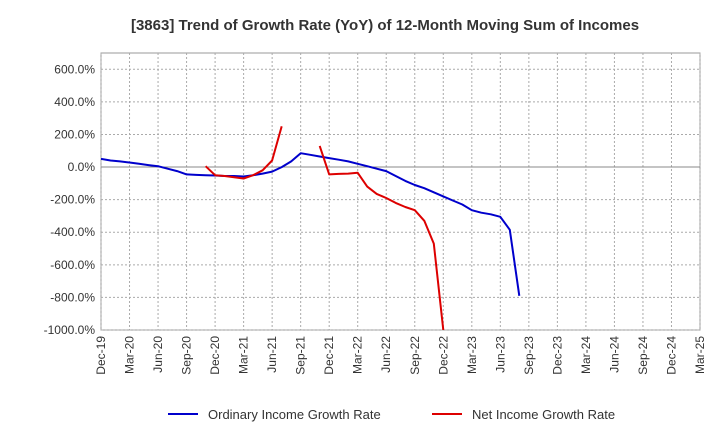 Image resolution: width=720 pixels, height=440 pixels. What do you see at coordinates (443, 355) in the screenshot?
I see `x-tick-label: Dec-22` at bounding box center [443, 355].